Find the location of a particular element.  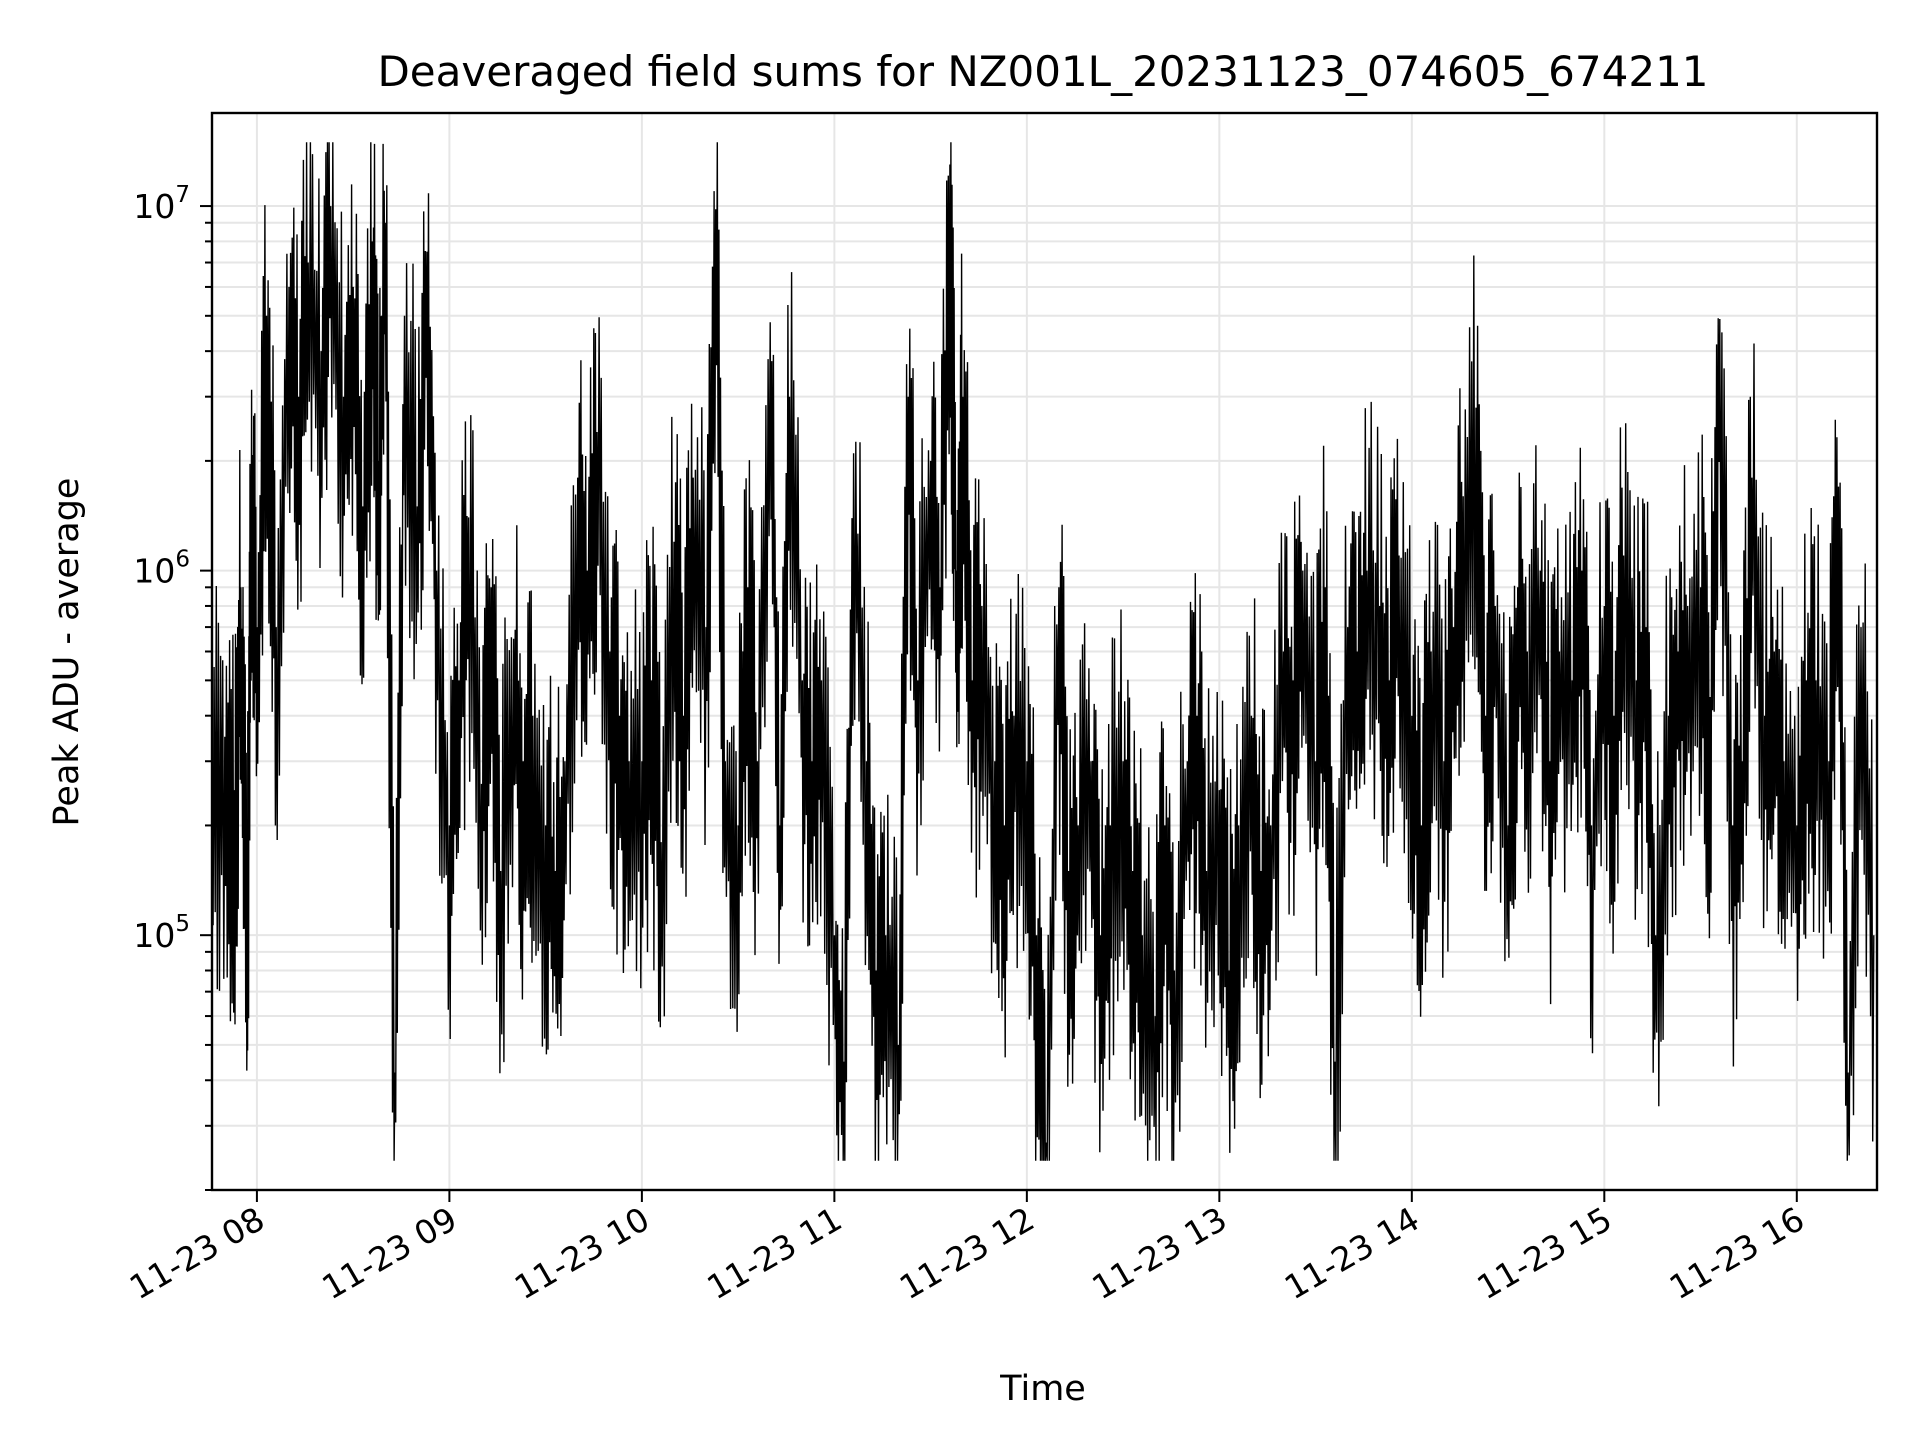

y-axis: 10⁵ 10⁶ 10⁷ is located at coordinates (172, 686).